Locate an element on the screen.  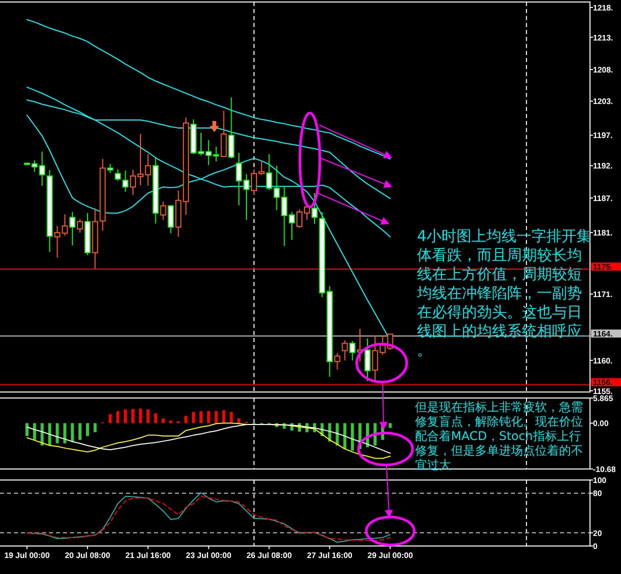
y-tick-label: 100 is located at coordinates (600, 480).